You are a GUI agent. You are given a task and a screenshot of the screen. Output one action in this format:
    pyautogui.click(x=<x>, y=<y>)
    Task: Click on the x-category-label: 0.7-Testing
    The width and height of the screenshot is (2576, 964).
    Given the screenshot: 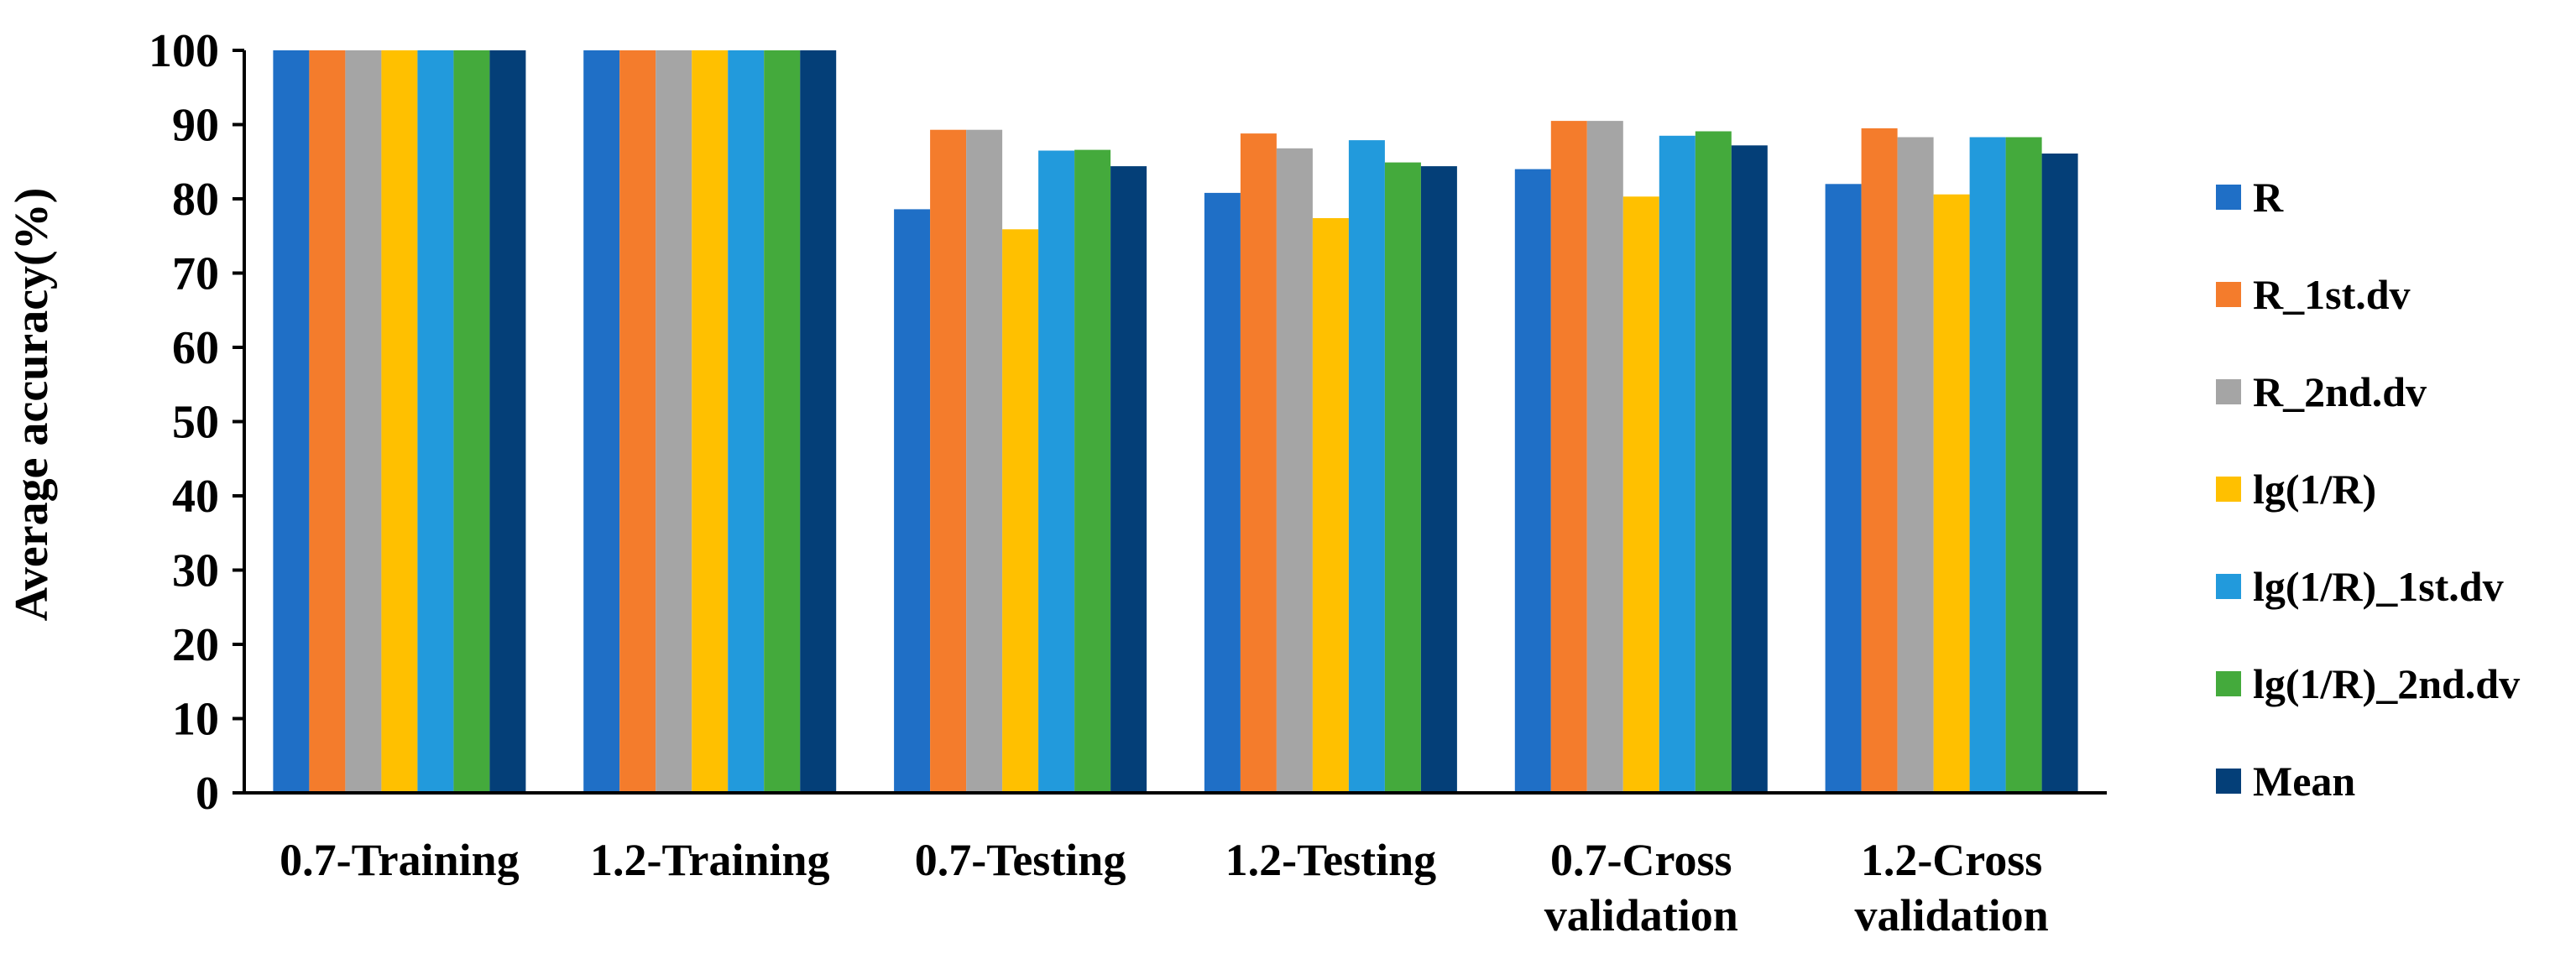 What is the action you would take?
    pyautogui.click(x=1020, y=860)
    